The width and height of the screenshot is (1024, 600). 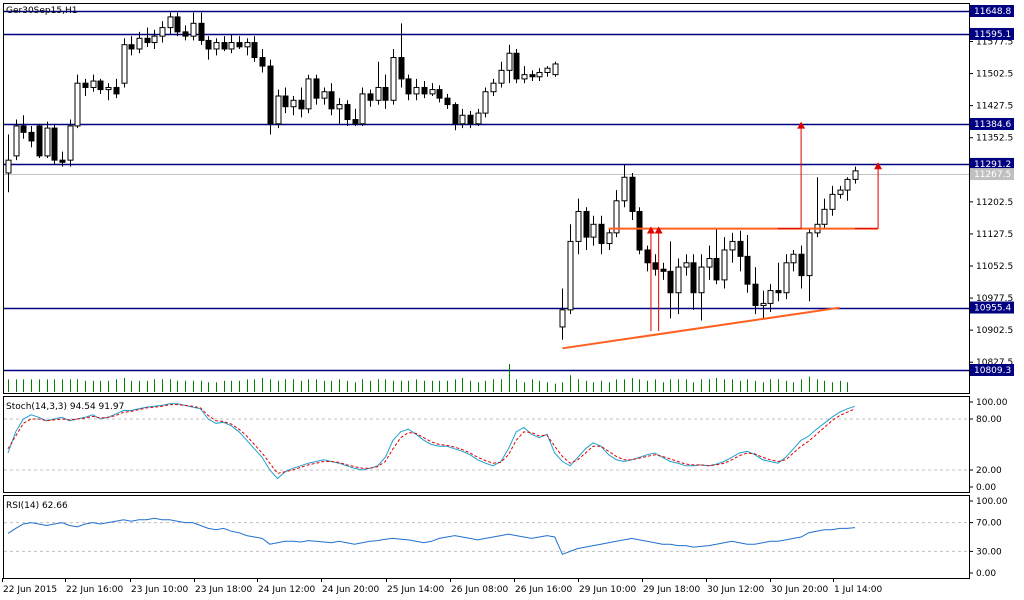 I want to click on price-tick-label: 11427.5, so click(x=994, y=107).